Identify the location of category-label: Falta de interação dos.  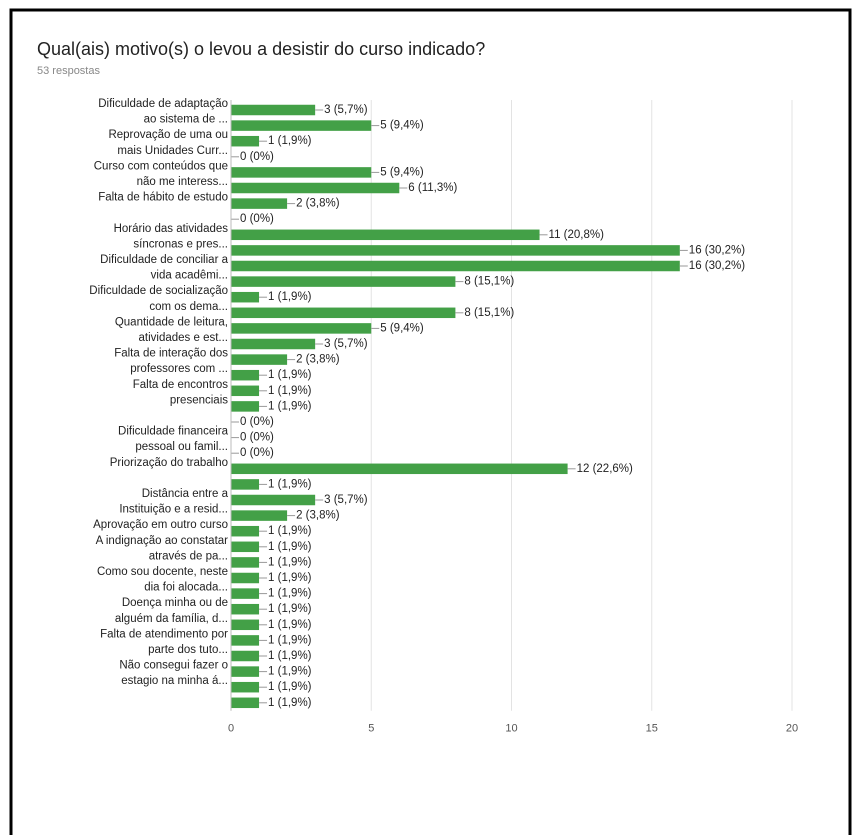
(171, 354).